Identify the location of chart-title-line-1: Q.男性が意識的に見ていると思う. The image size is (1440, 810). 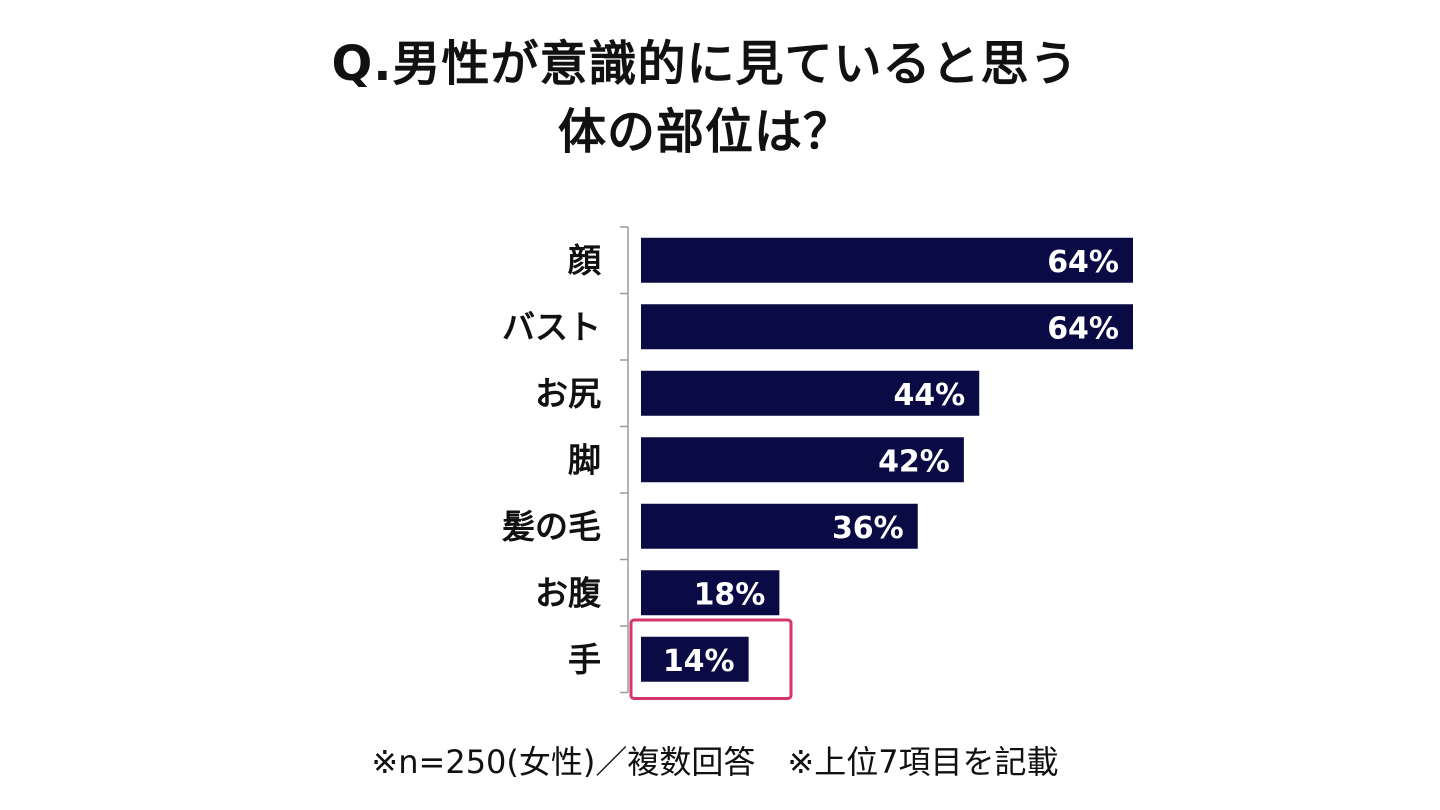
(705, 64).